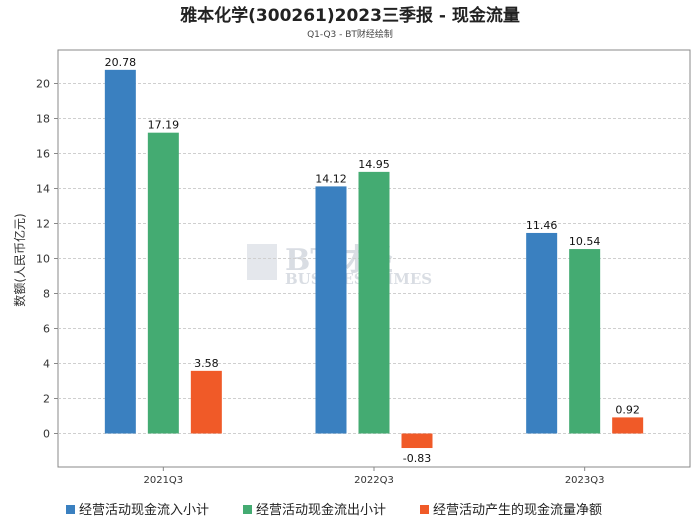 This screenshot has height=524, width=700. What do you see at coordinates (46, 329) in the screenshot?
I see `y-tick-label: 6` at bounding box center [46, 329].